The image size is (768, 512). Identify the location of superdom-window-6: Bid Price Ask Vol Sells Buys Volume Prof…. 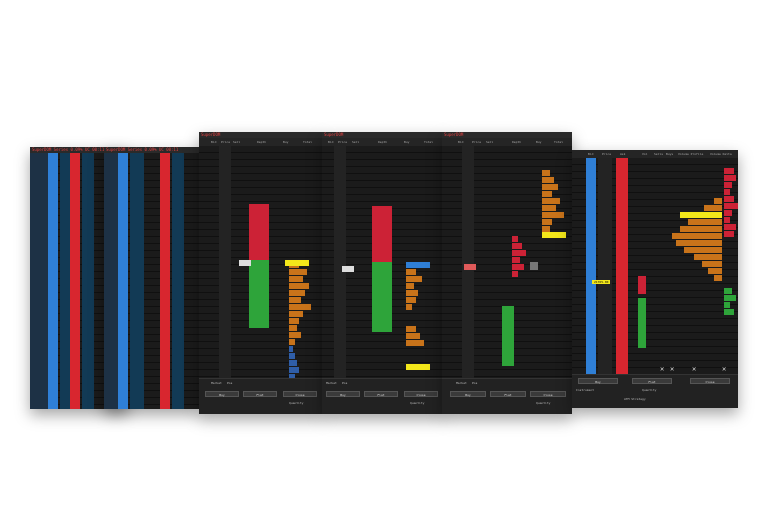
(655, 279).